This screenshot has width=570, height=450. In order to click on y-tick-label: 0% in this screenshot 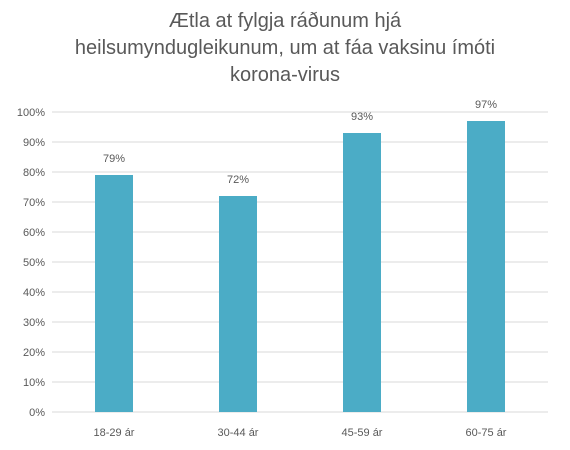, I will do `click(37, 413)`.